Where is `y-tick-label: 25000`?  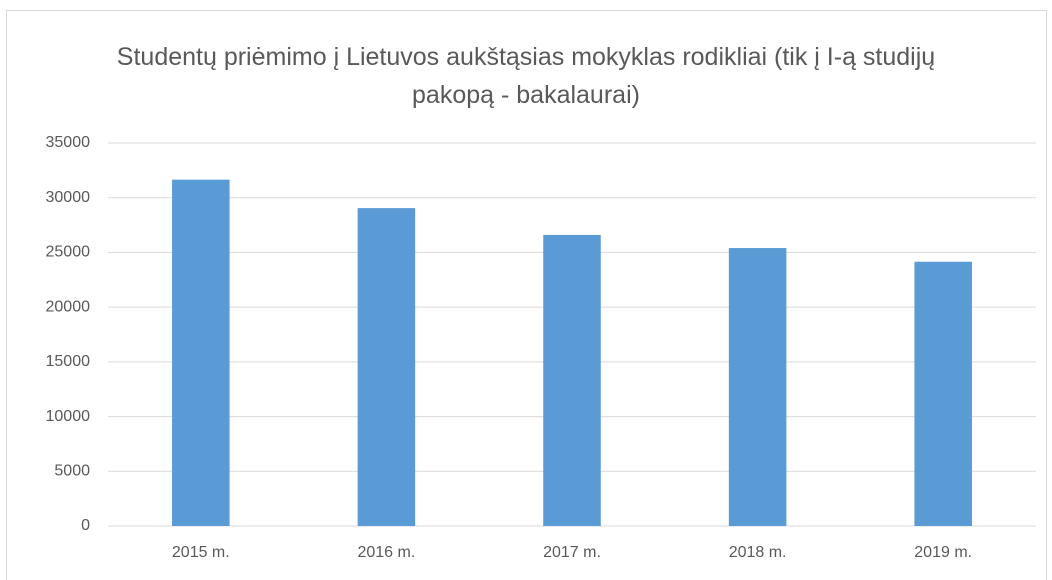 y-tick-label: 25000 is located at coordinates (68, 252).